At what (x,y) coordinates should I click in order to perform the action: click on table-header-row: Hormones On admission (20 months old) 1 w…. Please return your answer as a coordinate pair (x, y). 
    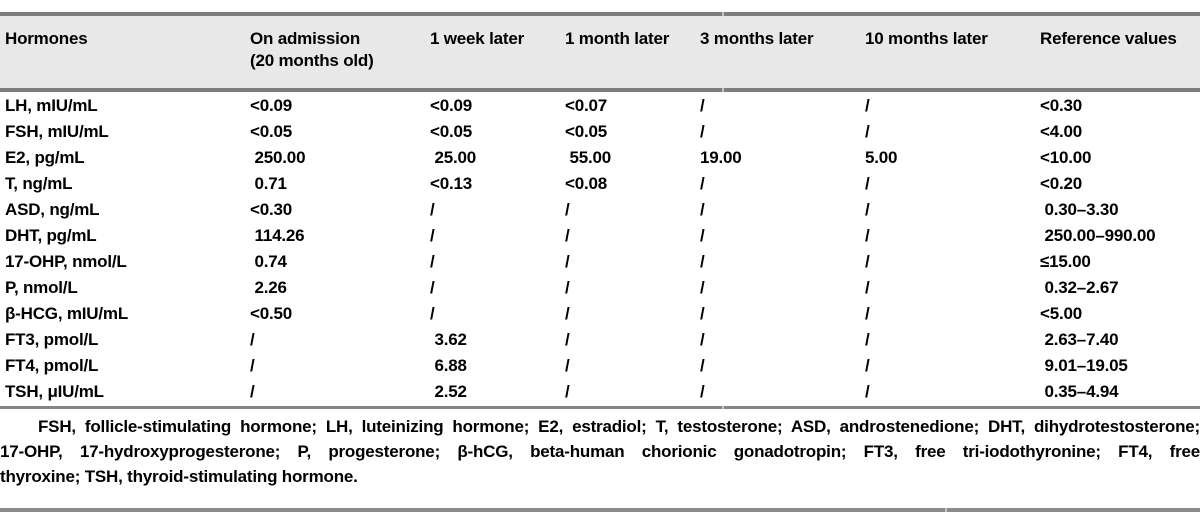
    Looking at the image, I should click on (600, 44).